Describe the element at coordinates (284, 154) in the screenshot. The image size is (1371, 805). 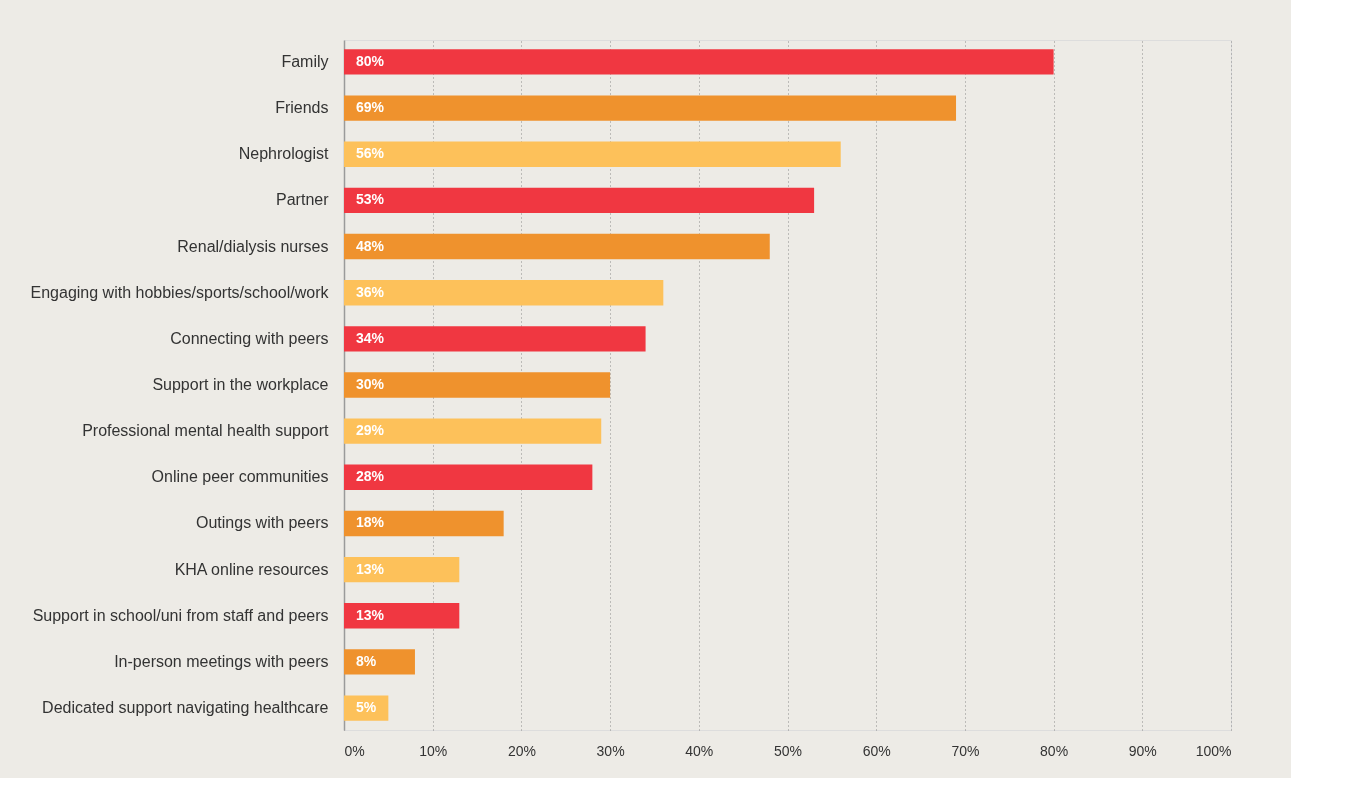
I see `y-tick-label: Nephrologist` at that location.